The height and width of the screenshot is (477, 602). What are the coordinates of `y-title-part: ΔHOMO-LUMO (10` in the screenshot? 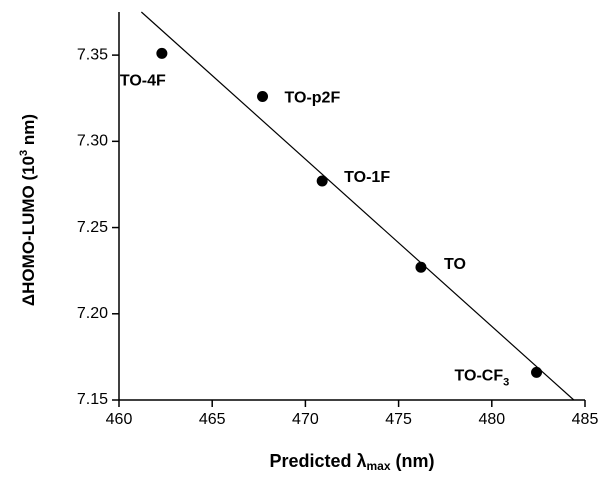 It's located at (28, 231).